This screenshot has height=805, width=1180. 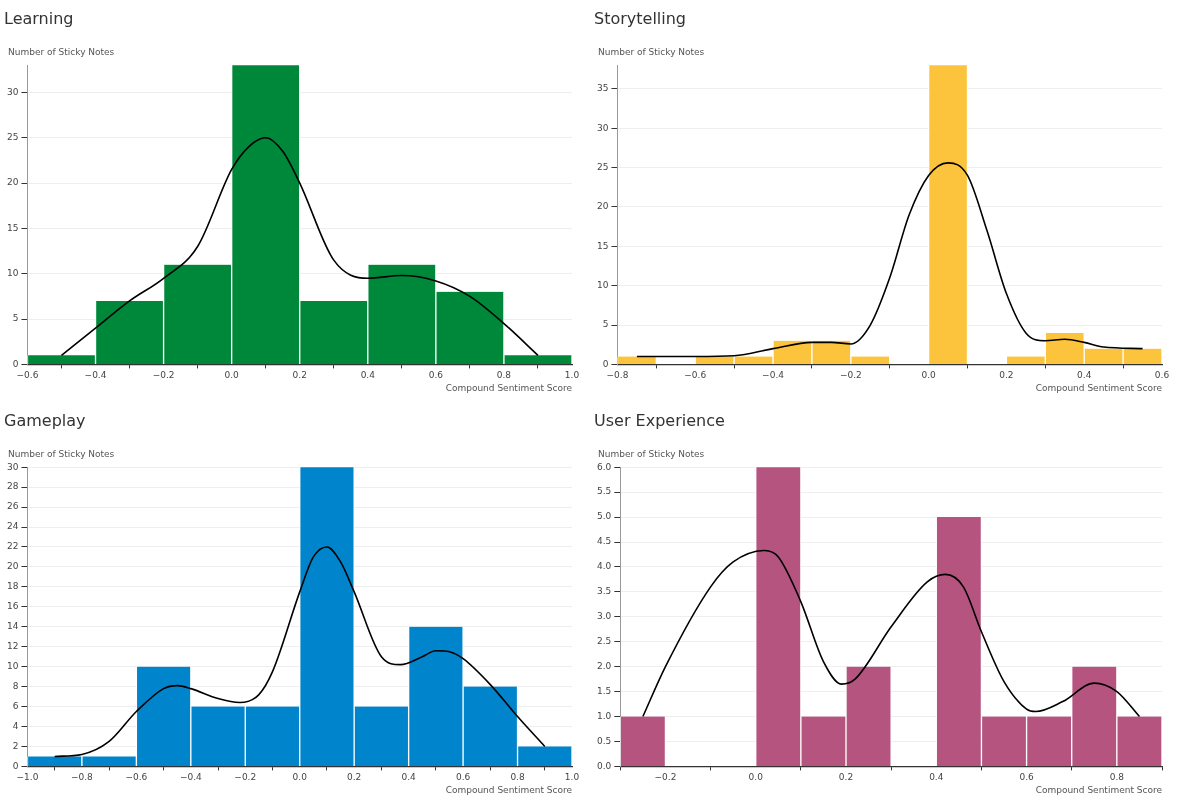 What do you see at coordinates (15, 685) in the screenshot?
I see `y-tick-label: 8` at bounding box center [15, 685].